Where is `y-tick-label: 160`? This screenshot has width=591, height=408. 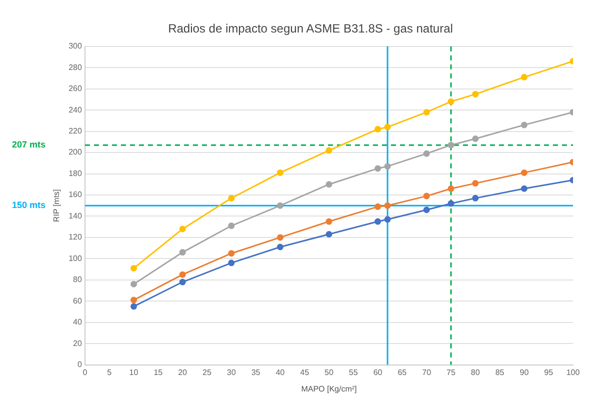 y-tick-label: 160 is located at coordinates (75, 195).